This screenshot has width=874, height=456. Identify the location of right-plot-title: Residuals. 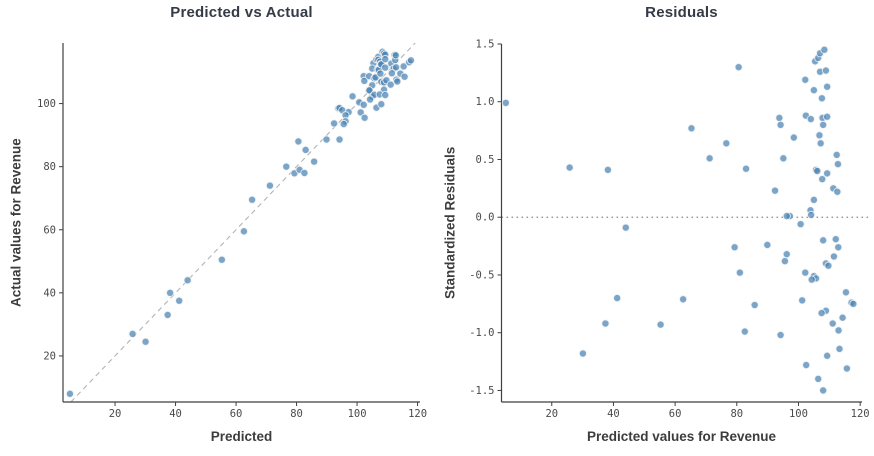
(681, 12).